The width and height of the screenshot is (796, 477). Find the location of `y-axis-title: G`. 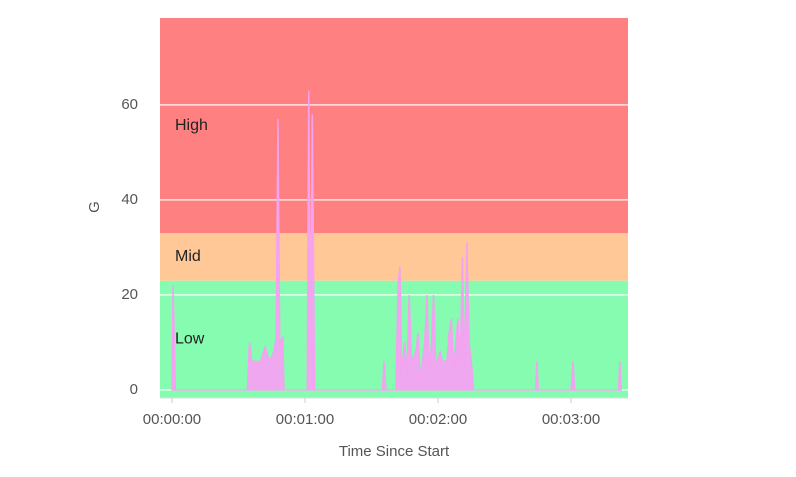

y-axis-title: G is located at coordinates (94, 207).